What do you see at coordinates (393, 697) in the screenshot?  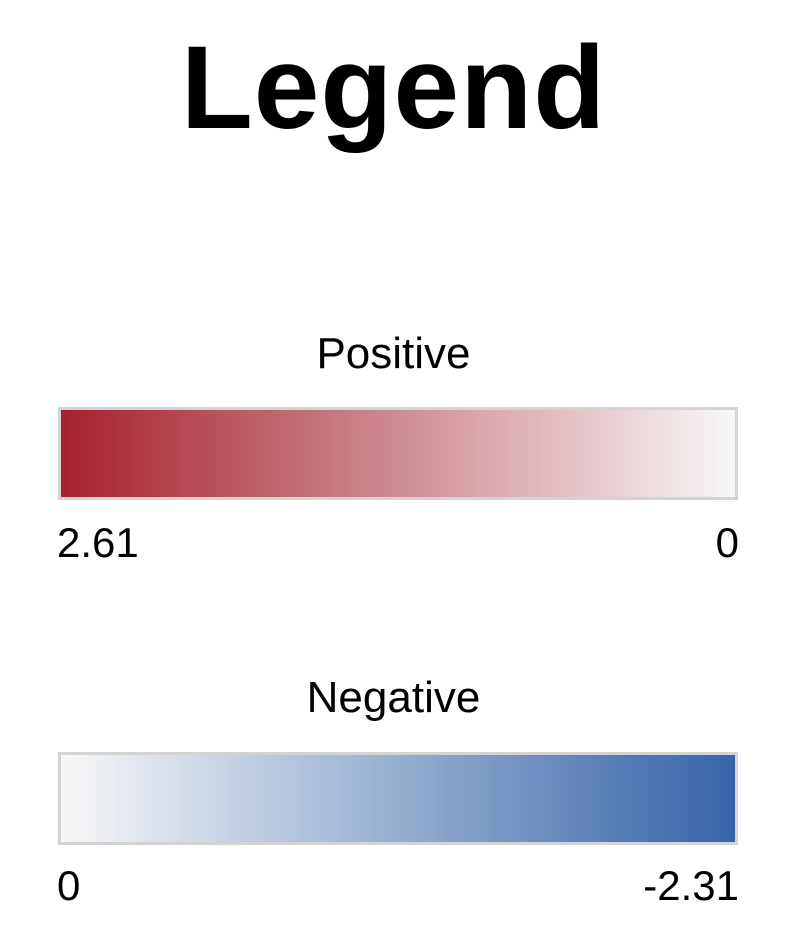 I see `negative-scale-label: Negative` at bounding box center [393, 697].